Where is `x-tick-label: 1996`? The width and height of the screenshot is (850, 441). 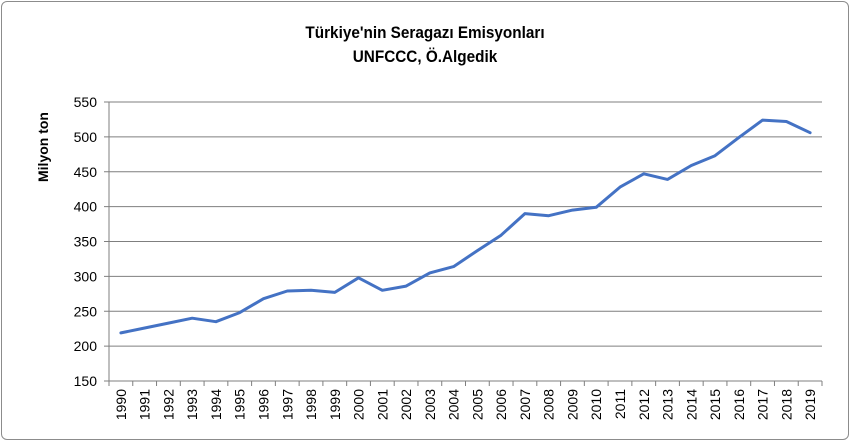 x-tick-label: 1996 is located at coordinates (263, 404).